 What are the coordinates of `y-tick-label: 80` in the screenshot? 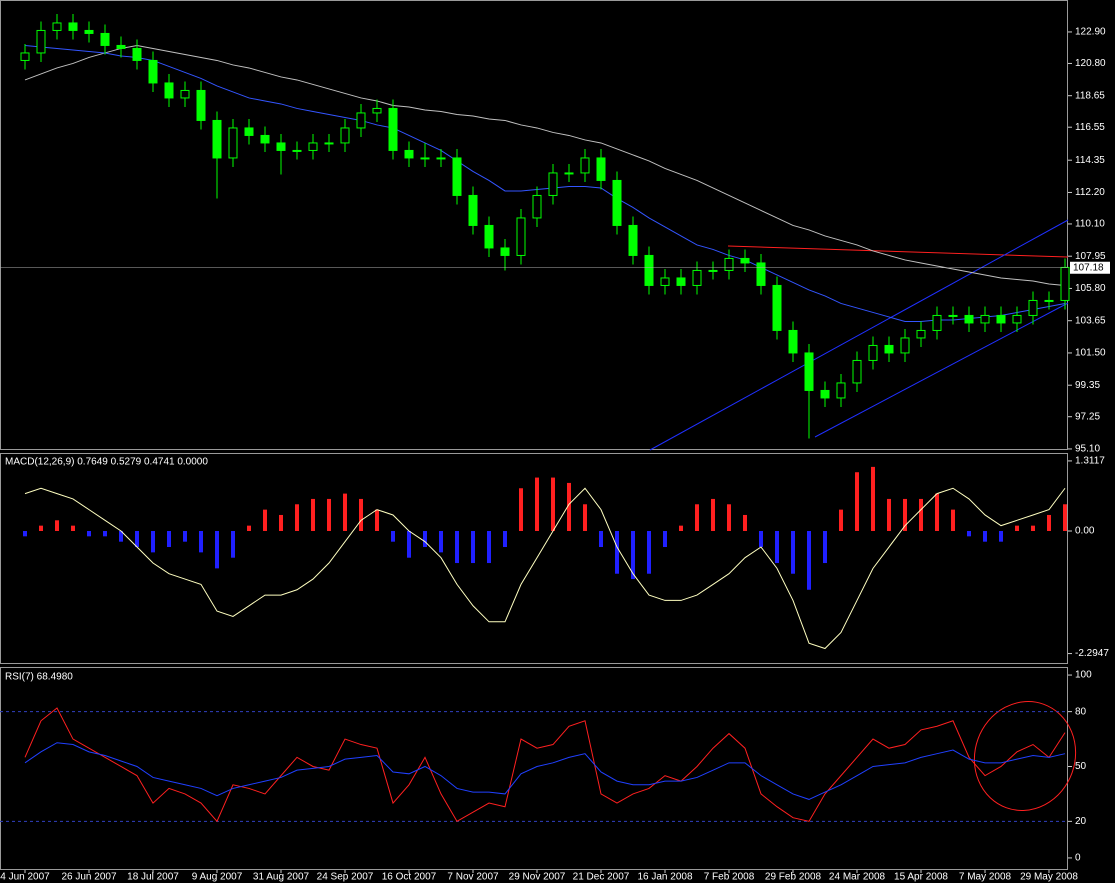 It's located at (1081, 711).